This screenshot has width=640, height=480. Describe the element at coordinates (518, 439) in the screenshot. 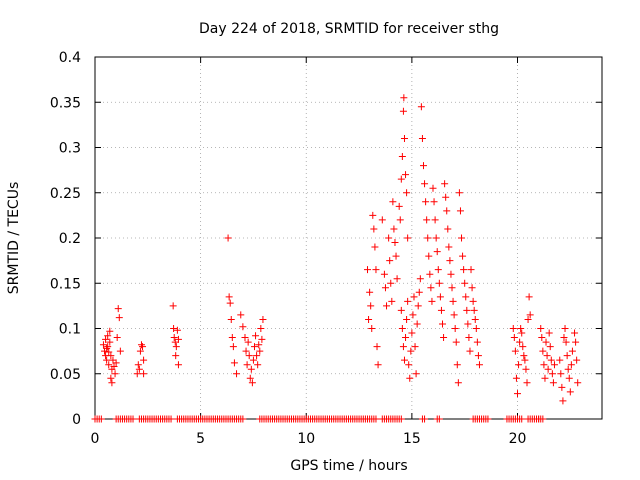

I see `x-tick-label: 20` at that location.